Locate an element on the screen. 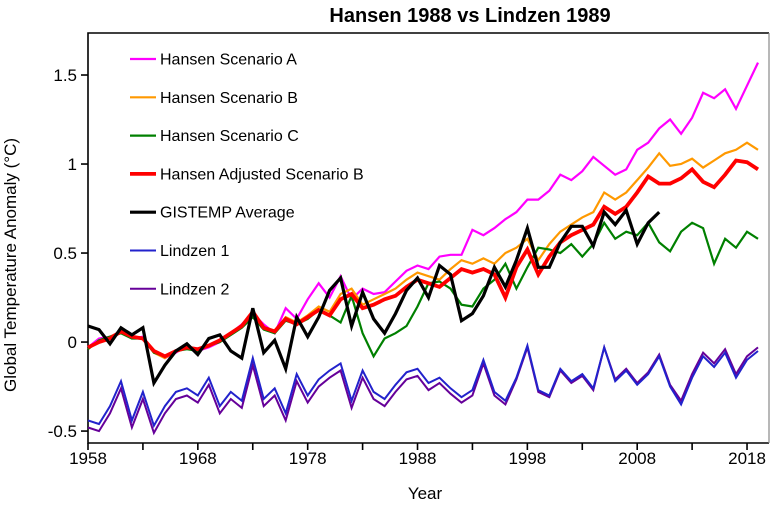 The height and width of the screenshot is (527, 777). legend-label: Hansen Scenario A is located at coordinates (228, 60).